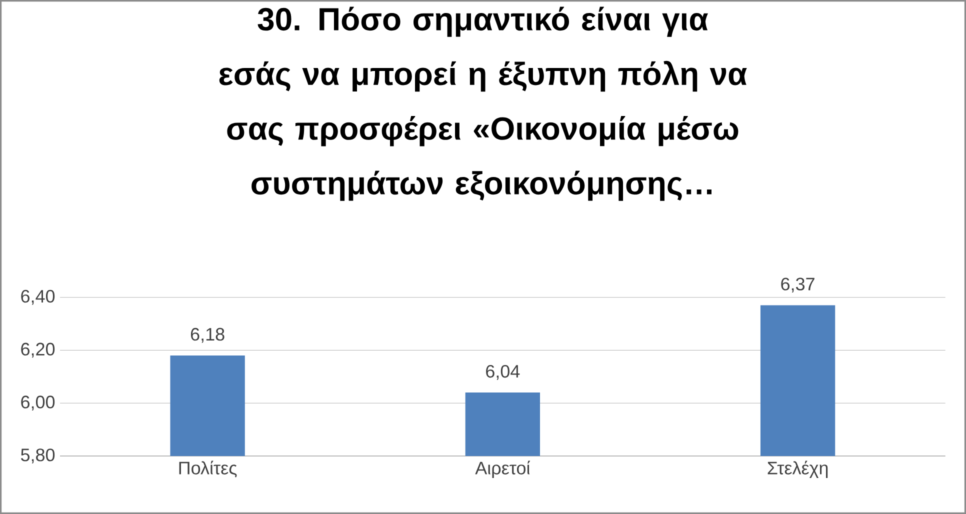  Describe the element at coordinates (208, 469) in the screenshot. I see `x-tick-label: Πολίτες` at that location.